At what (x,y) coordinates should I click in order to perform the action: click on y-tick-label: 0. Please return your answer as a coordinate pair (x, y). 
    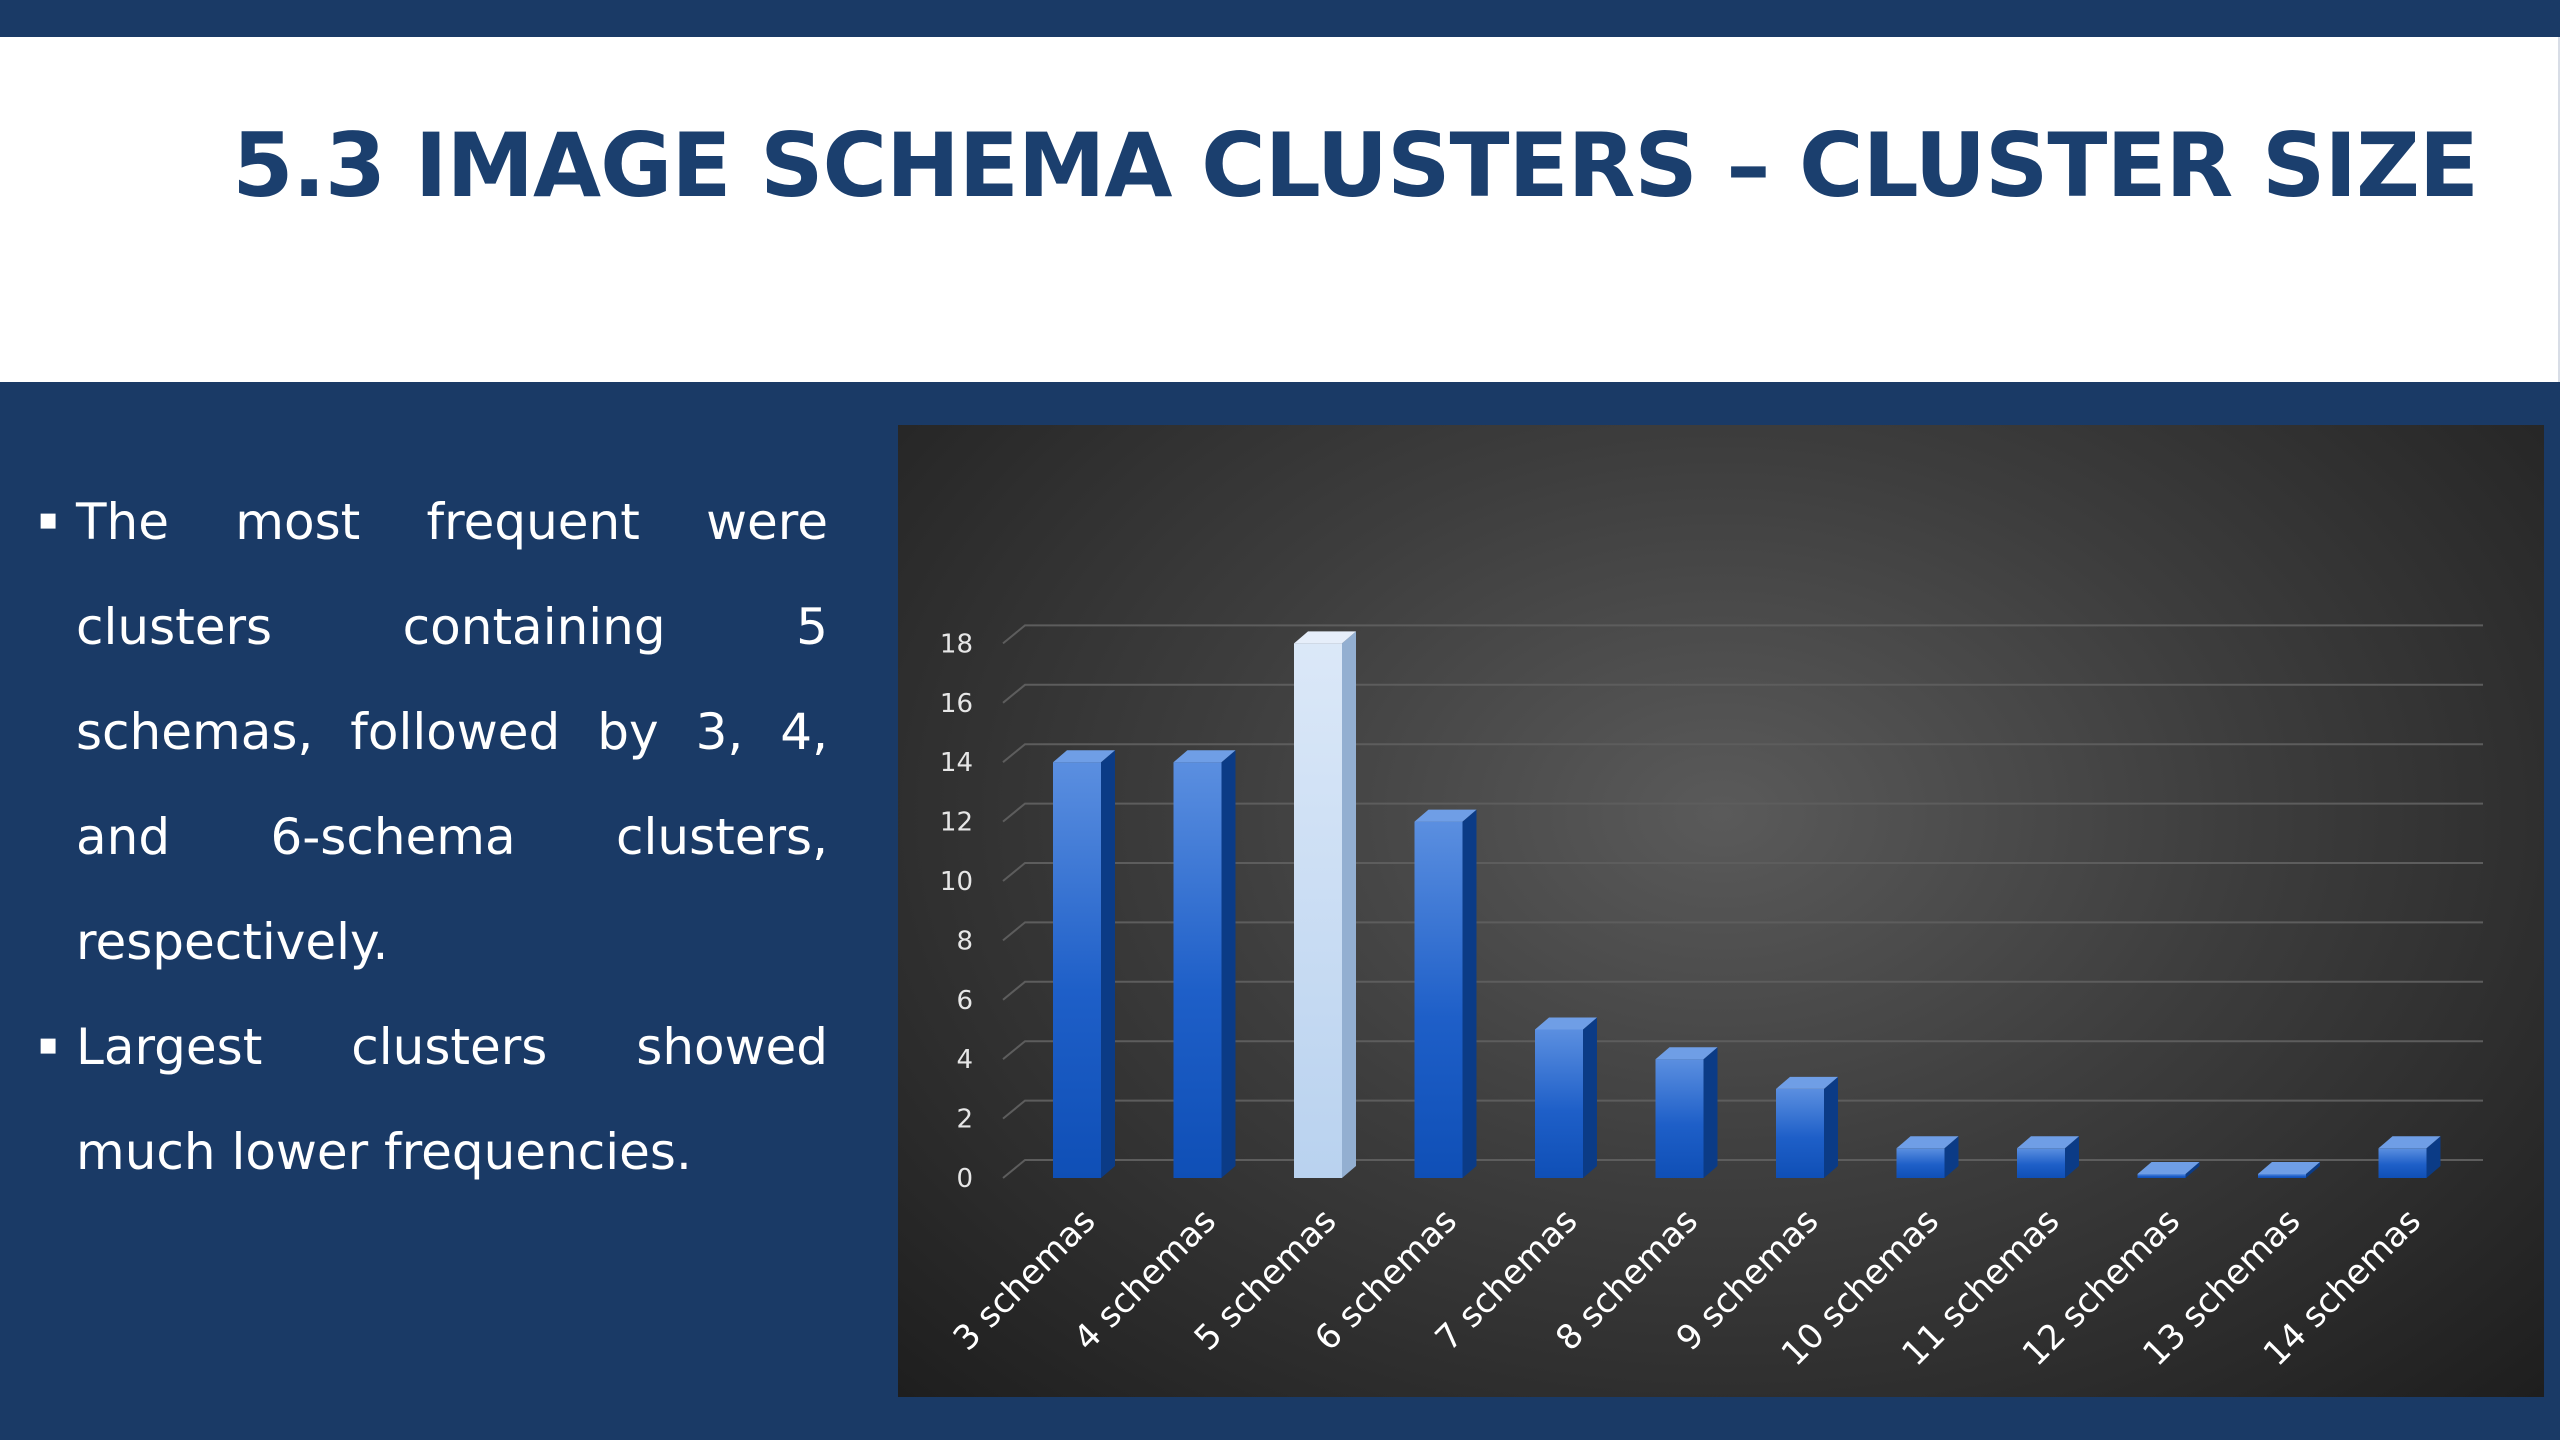
    Looking at the image, I should click on (964, 1179).